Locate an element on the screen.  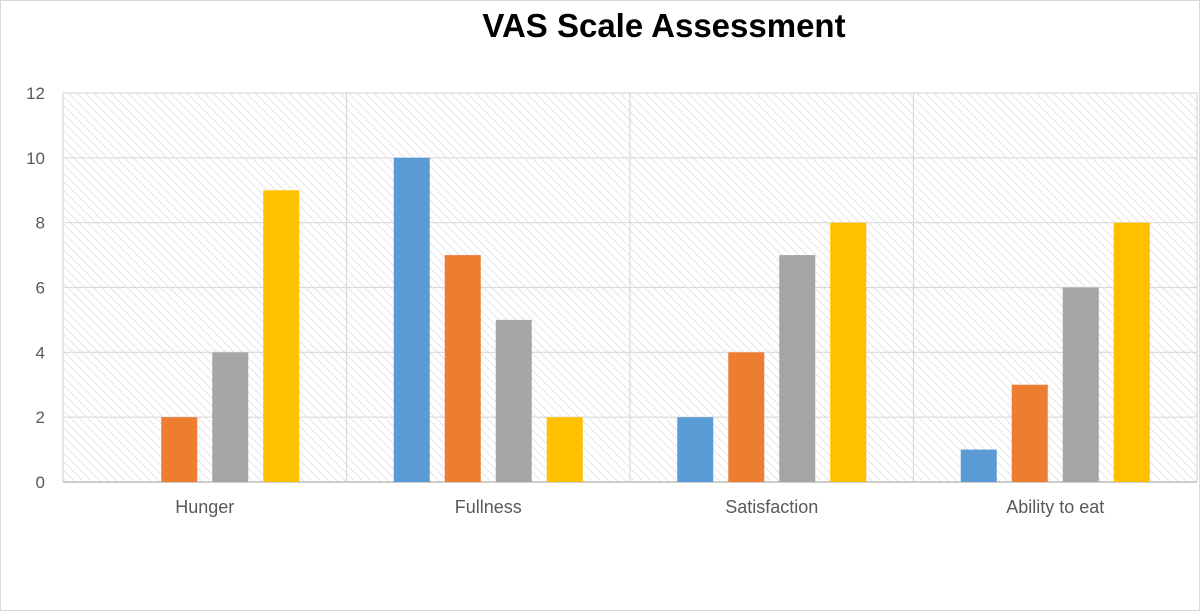
y-tick-label: 2 is located at coordinates (40, 417).